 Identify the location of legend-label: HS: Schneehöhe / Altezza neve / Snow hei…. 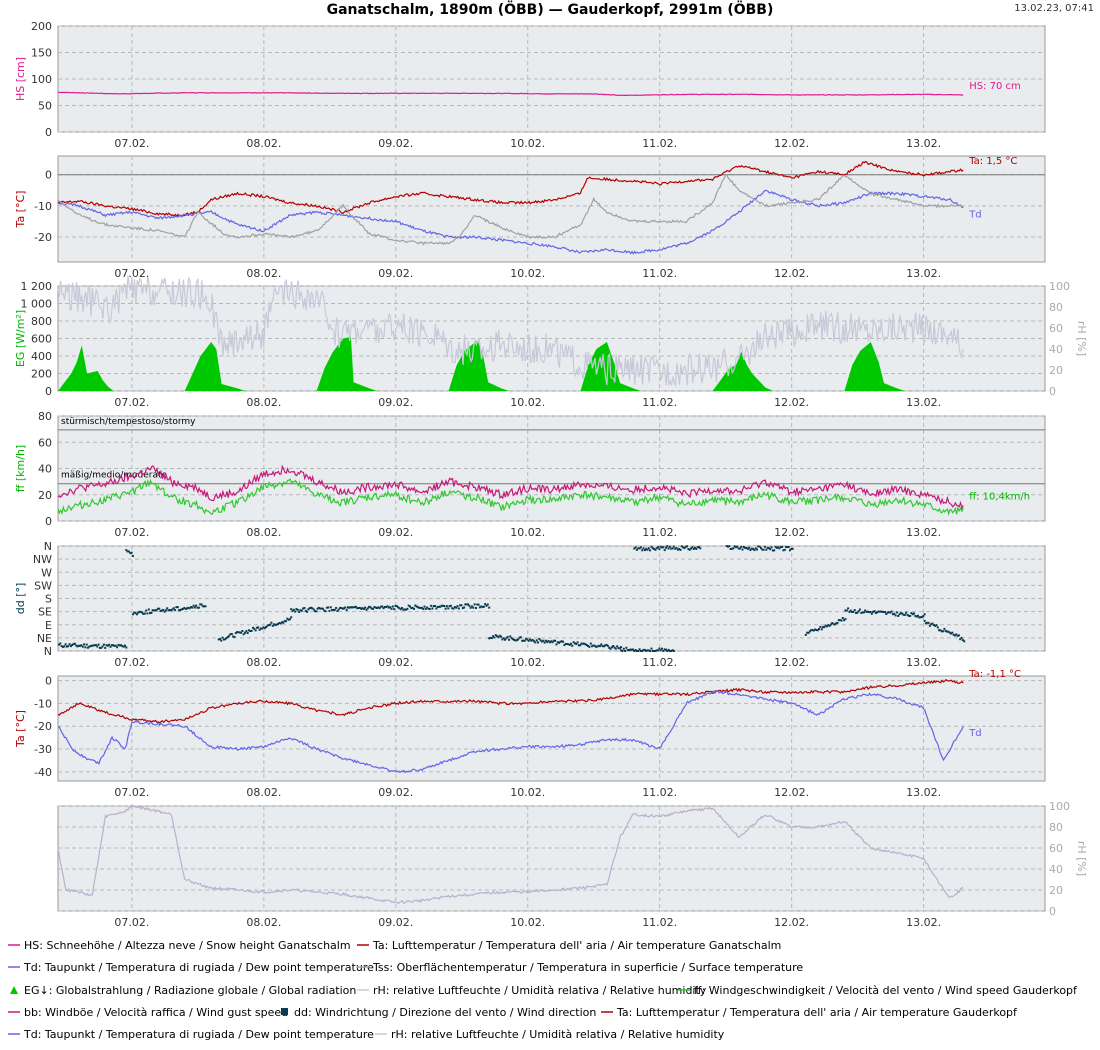
(187, 945).